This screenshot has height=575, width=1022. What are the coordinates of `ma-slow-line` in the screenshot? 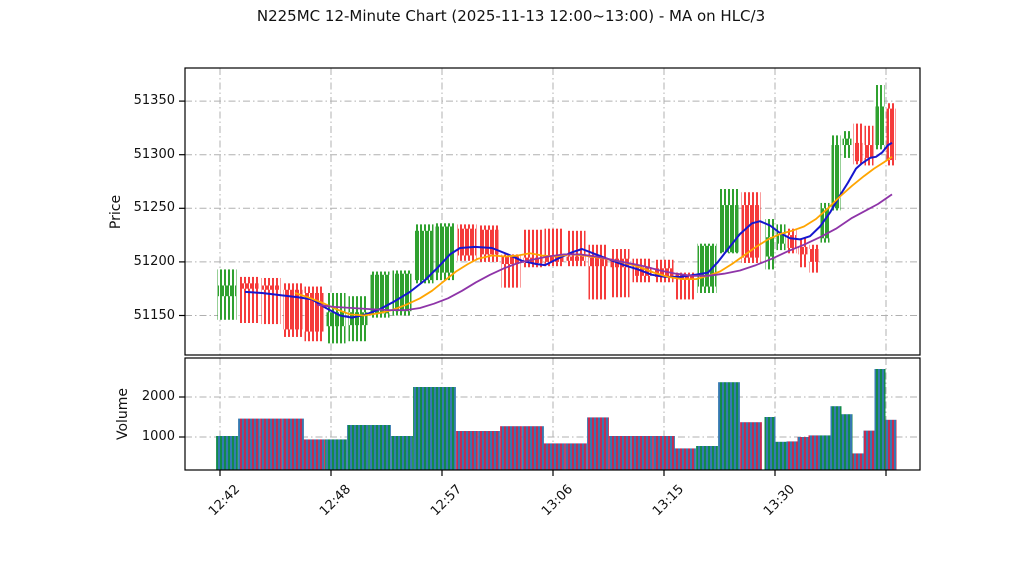 It's located at (604, 252).